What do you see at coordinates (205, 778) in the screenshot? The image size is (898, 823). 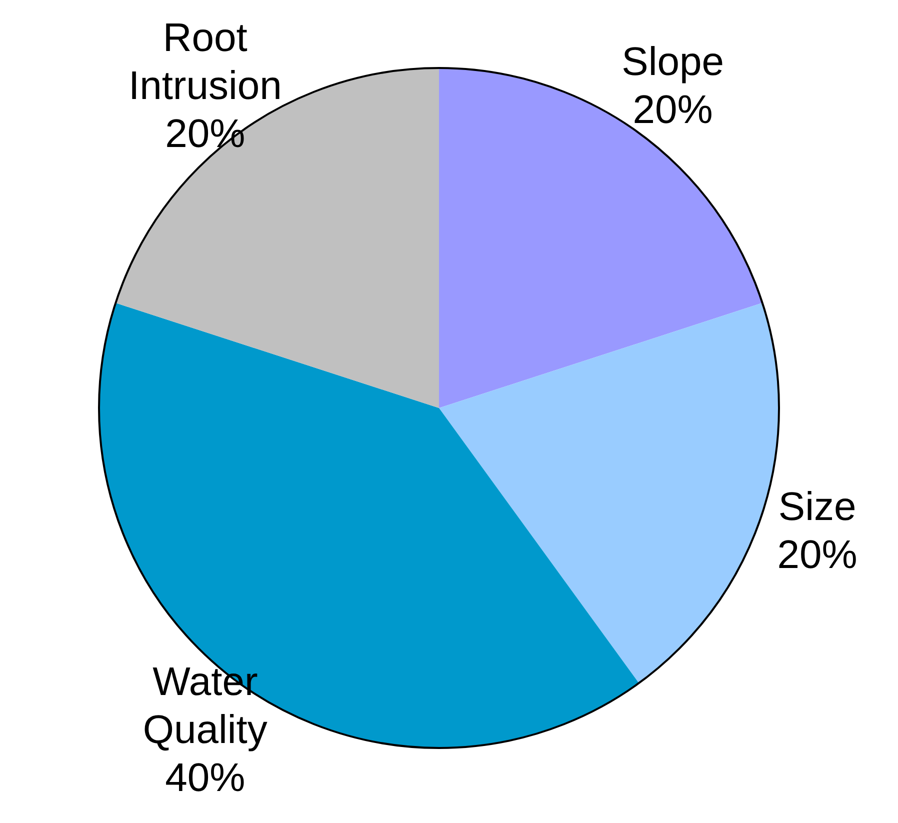 I see `data-label: 40%` at bounding box center [205, 778].